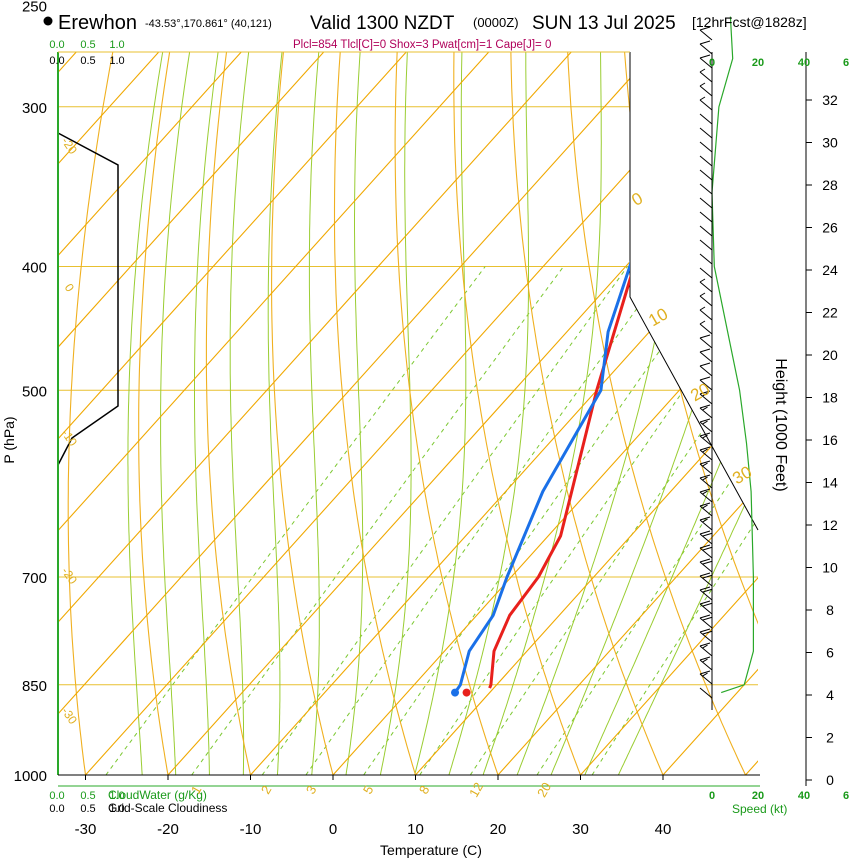  I want to click on location-dot-icon, so click(48, 21).